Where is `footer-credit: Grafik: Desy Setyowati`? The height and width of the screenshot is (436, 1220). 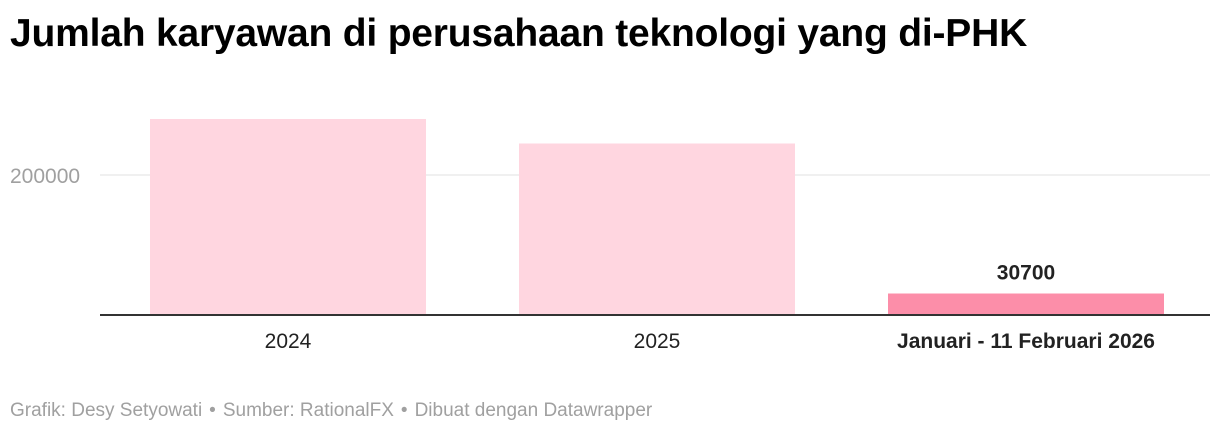
footer-credit: Grafik: Desy Setyowati is located at coordinates (106, 410).